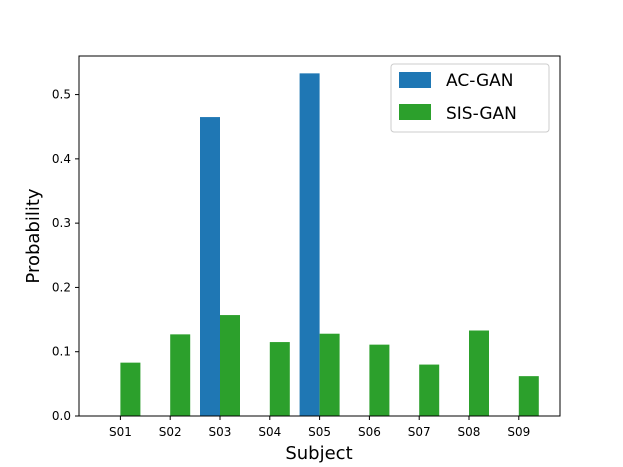 Image resolution: width=623 pixels, height=467 pixels. I want to click on x-tick-label: S09, so click(518, 432).